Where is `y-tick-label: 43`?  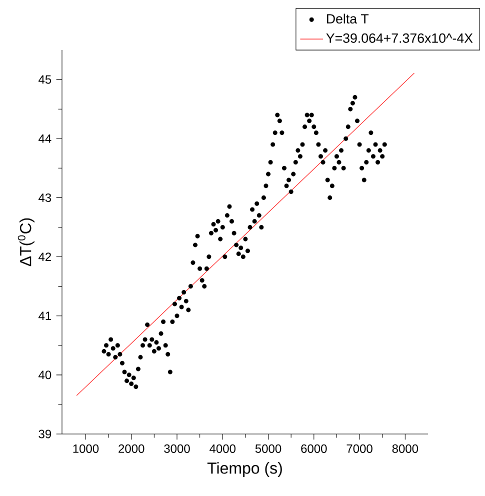
y-tick-label: 43 is located at coordinates (45, 197).